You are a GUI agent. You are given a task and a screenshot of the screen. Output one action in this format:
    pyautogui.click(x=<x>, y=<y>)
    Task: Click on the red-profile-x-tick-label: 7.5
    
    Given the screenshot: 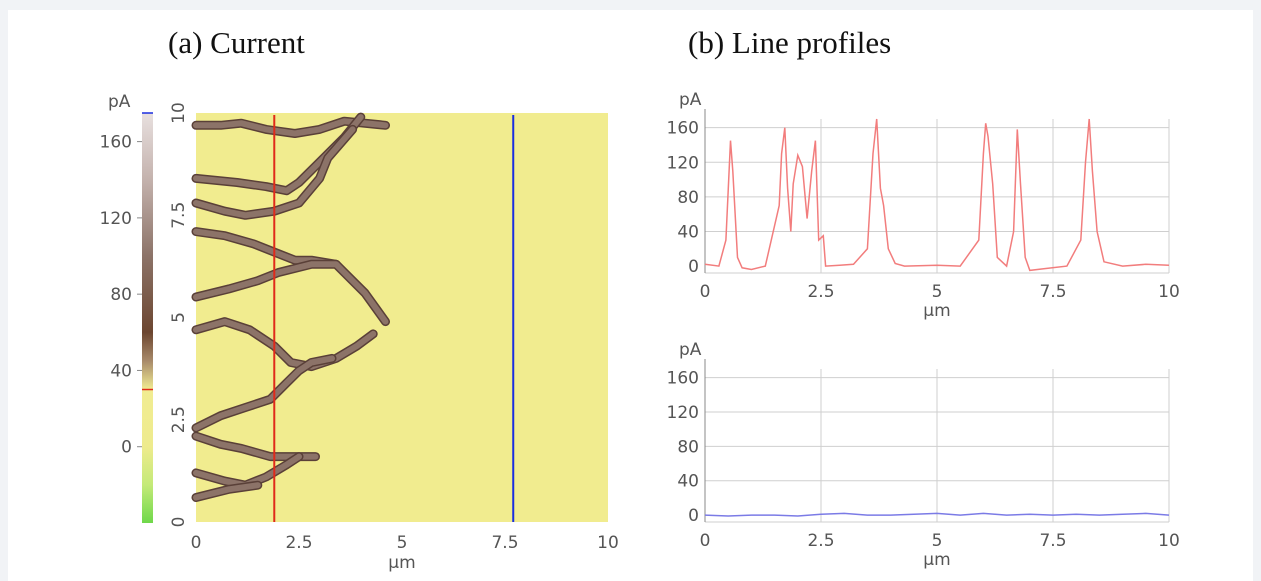 What is the action you would take?
    pyautogui.click(x=1052, y=292)
    